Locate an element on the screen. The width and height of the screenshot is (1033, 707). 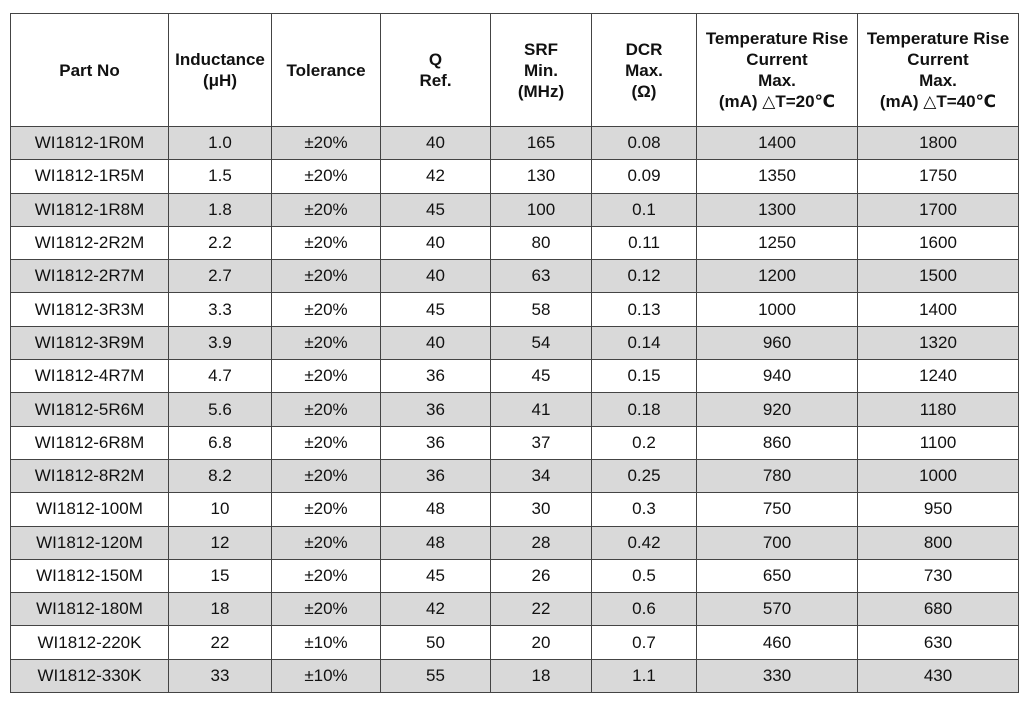
part-no-cell: WI1812-3R3M is located at coordinates (89, 309).